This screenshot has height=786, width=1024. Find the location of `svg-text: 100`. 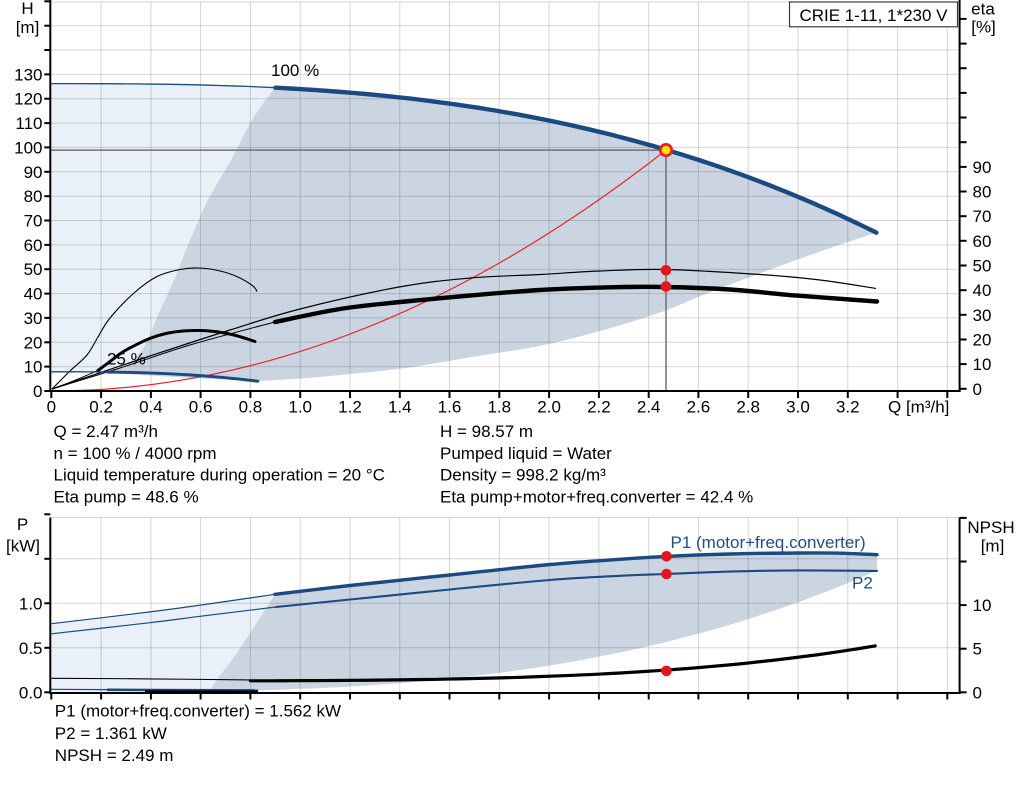

svg-text: 100 is located at coordinates (28, 147).